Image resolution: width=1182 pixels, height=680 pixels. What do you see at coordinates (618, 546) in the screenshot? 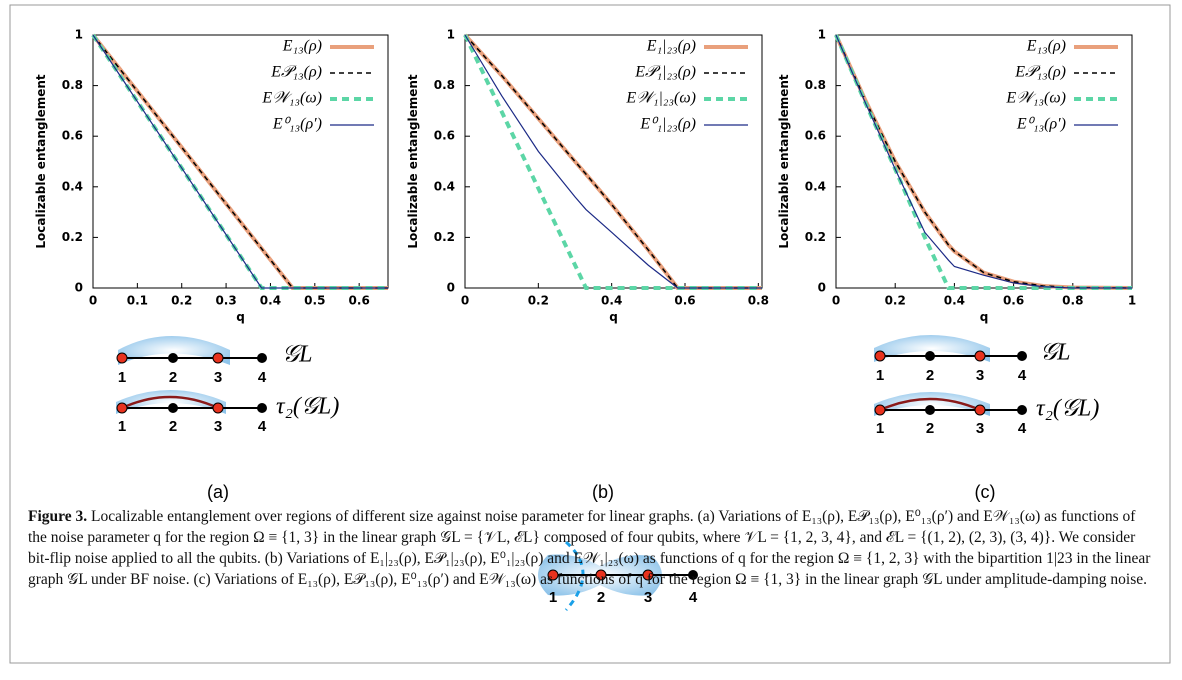
I see `diagram-b: 1 2 3 4 (b)` at bounding box center [618, 546].